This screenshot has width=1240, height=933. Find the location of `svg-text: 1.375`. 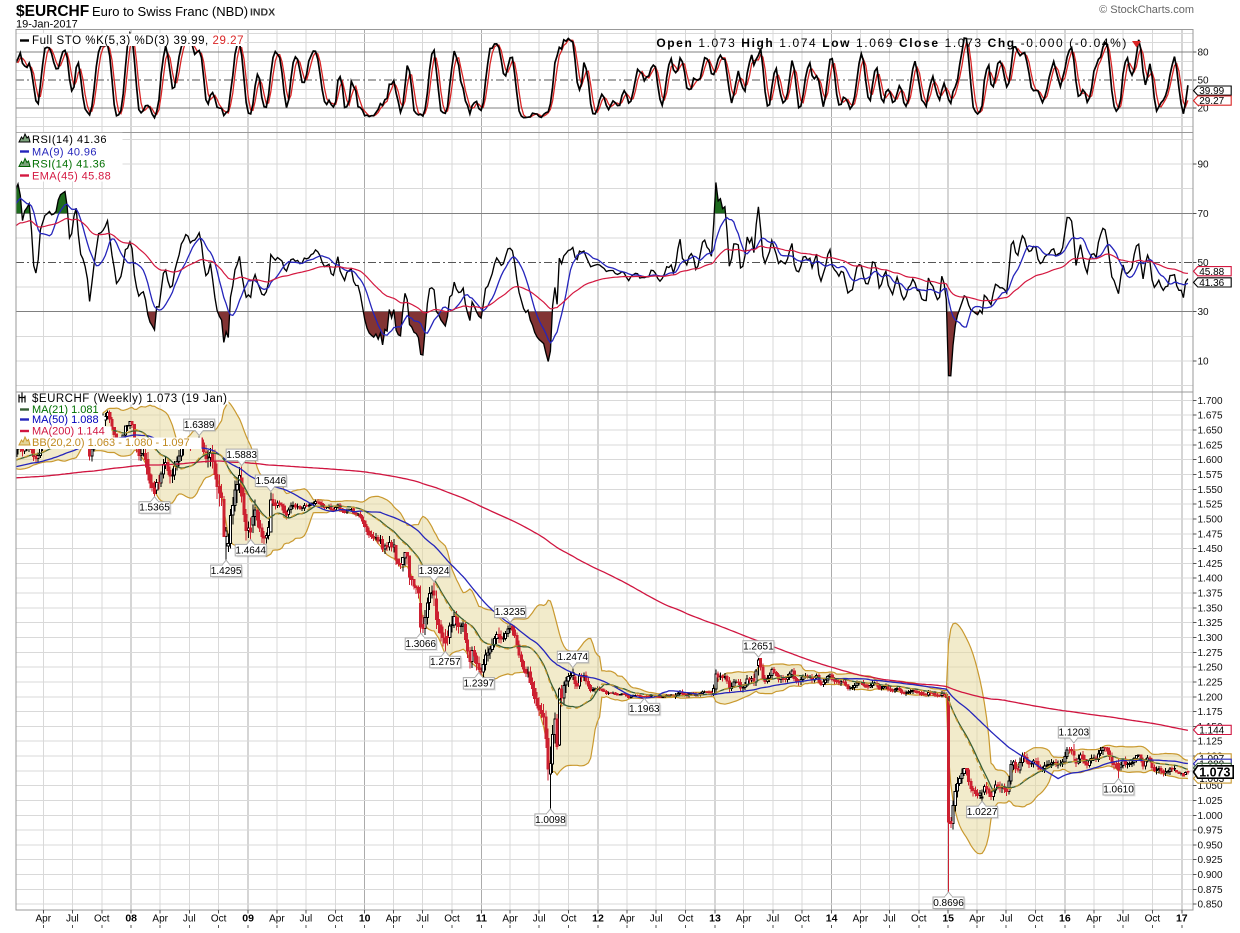

svg-text: 1.375 is located at coordinates (1210, 594).